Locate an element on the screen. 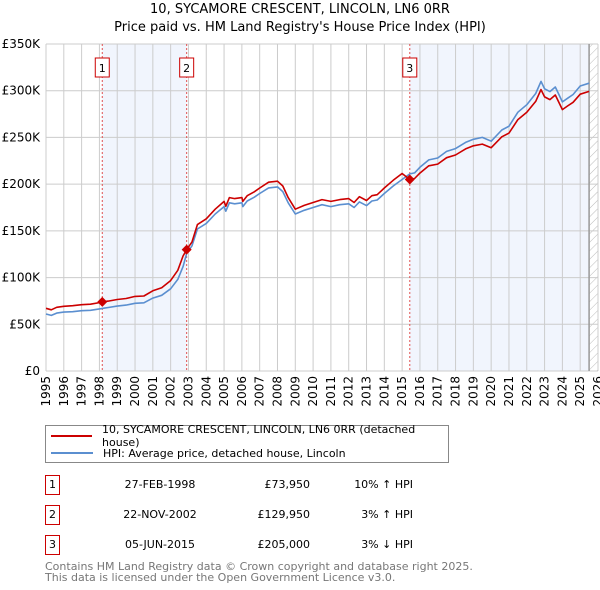  x-tick-label: 2017 is located at coordinates (438, 391).